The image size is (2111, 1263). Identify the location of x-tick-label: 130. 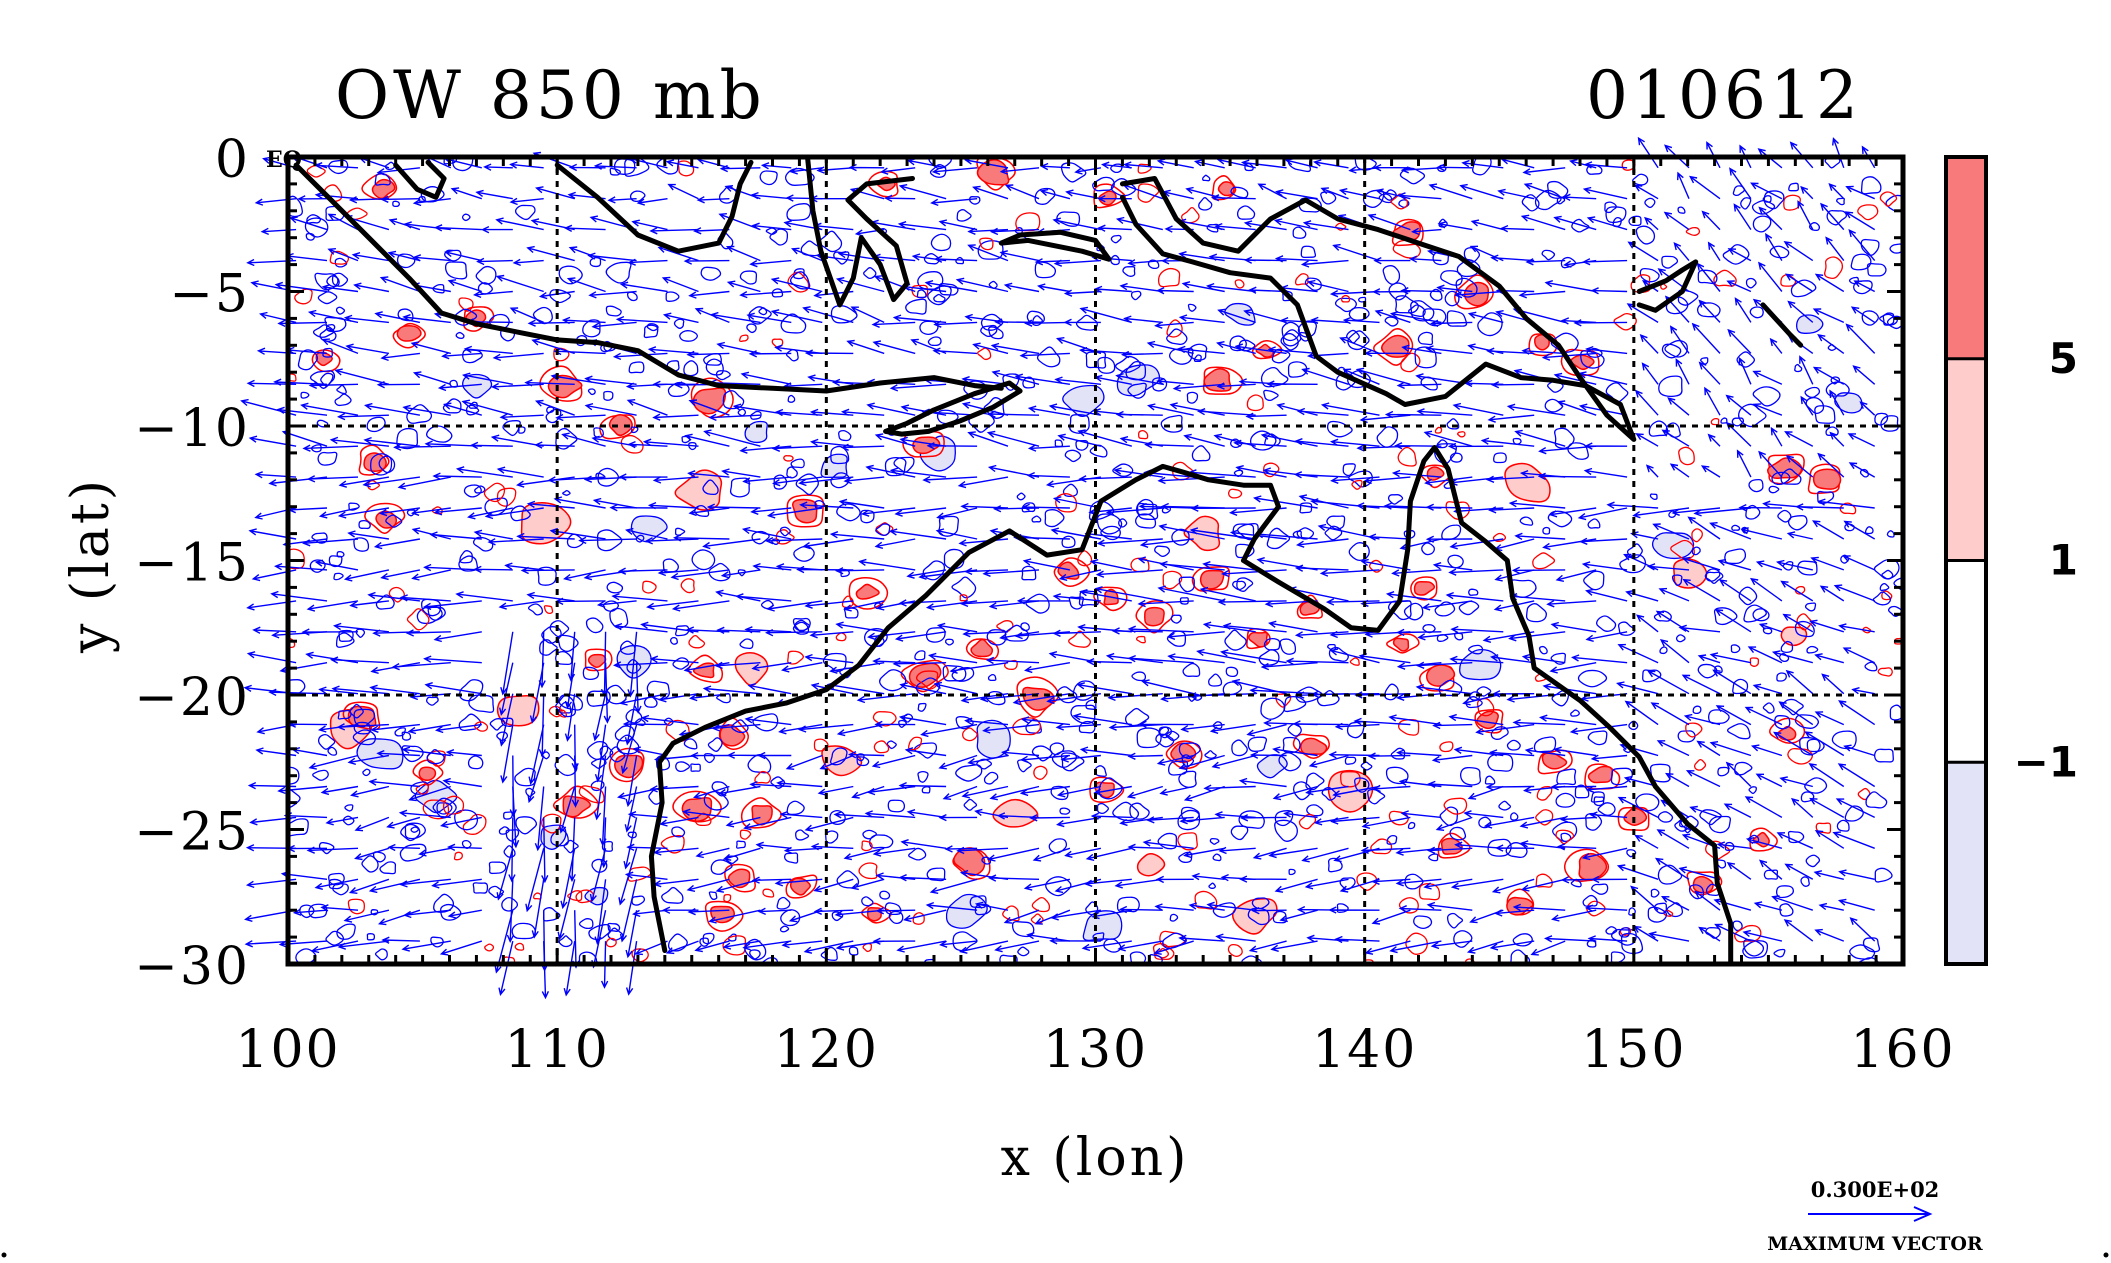
(1095, 1050).